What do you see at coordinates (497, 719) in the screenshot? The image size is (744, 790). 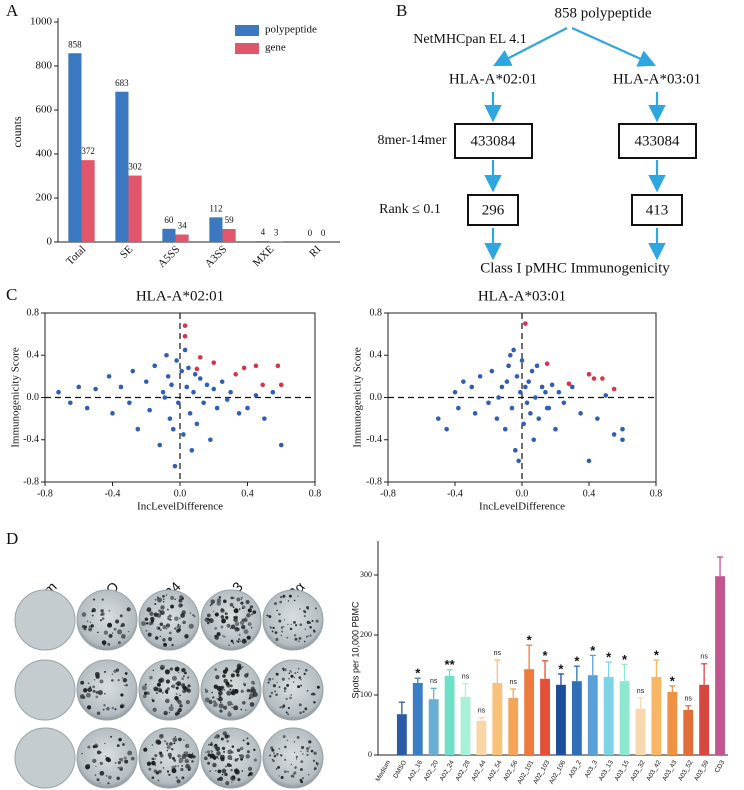 I see `bar` at bounding box center [497, 719].